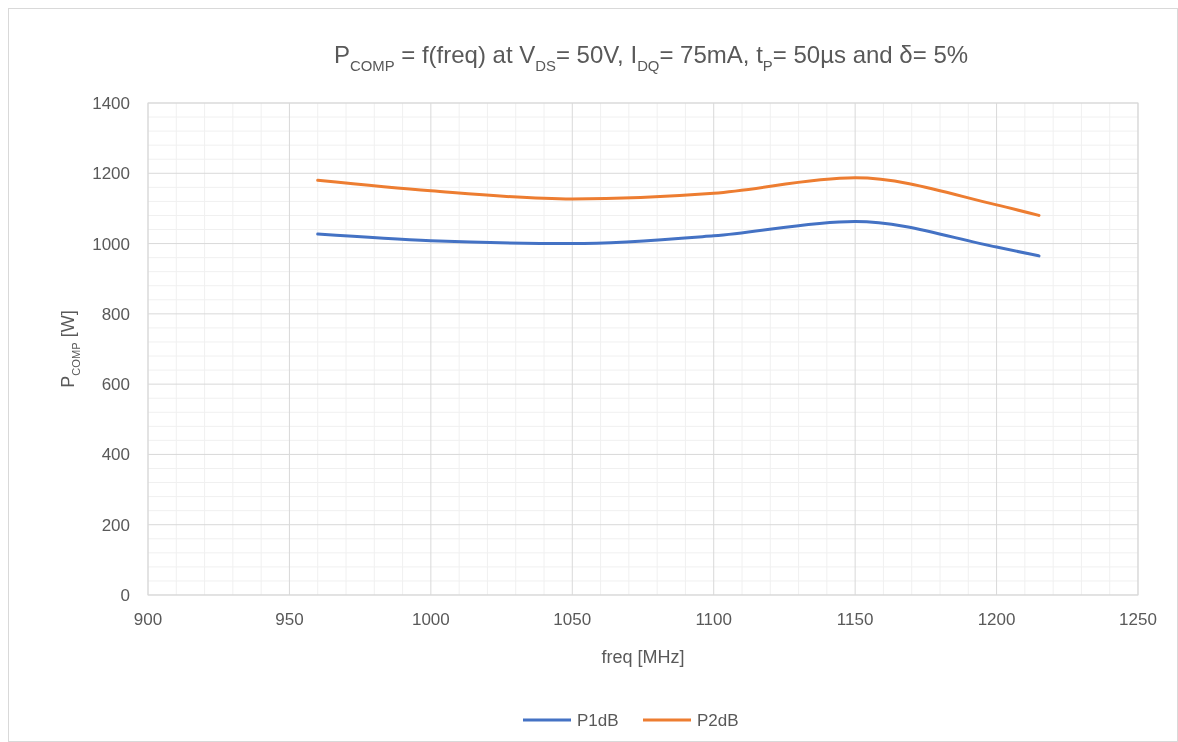 This screenshot has width=1178, height=742. Describe the element at coordinates (148, 619) in the screenshot. I see `x-tick-label: 900` at that location.